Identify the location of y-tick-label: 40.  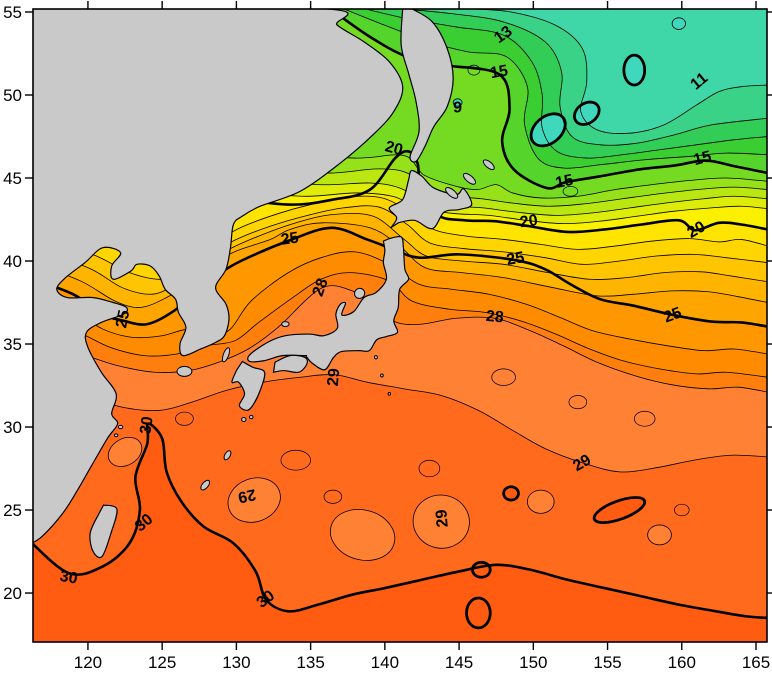
(12, 261).